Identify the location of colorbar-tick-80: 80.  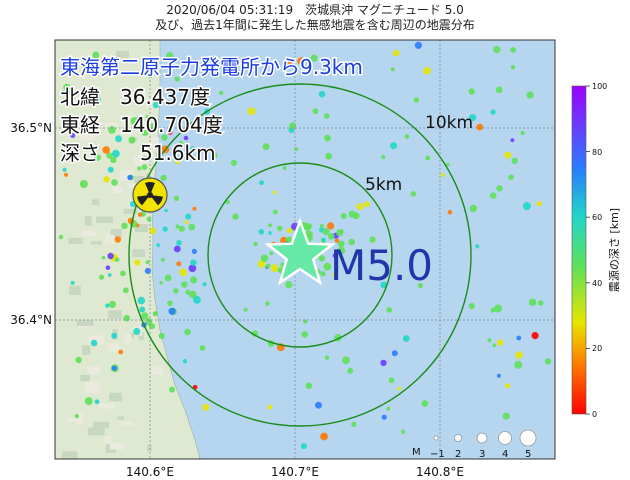
(597, 152).